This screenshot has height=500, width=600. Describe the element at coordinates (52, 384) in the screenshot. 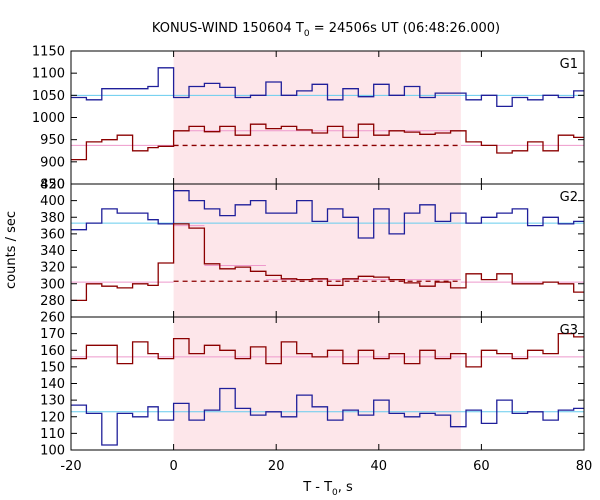

I see `y-tick-label-3-5: 140` at that location.